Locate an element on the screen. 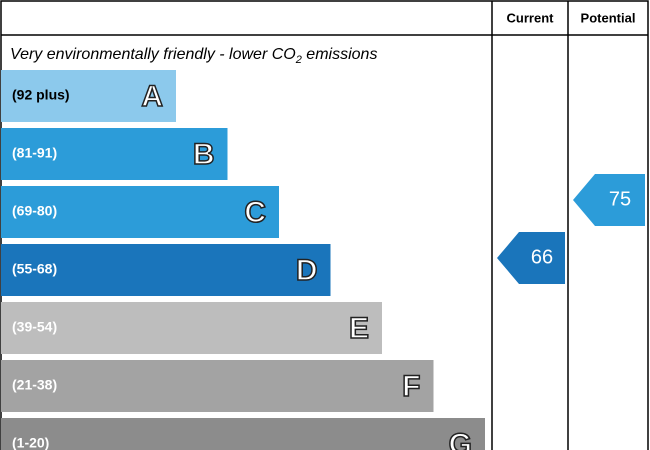 The height and width of the screenshot is (450, 650). band-letter: F is located at coordinates (411, 386).